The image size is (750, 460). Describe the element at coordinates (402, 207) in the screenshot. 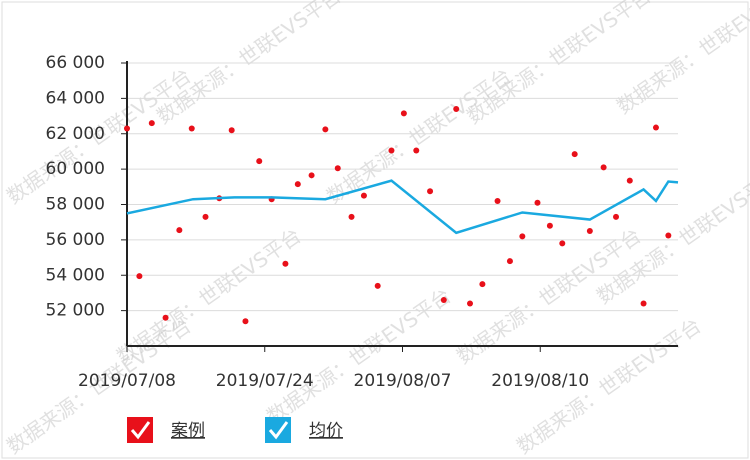

I see `line` at that location.